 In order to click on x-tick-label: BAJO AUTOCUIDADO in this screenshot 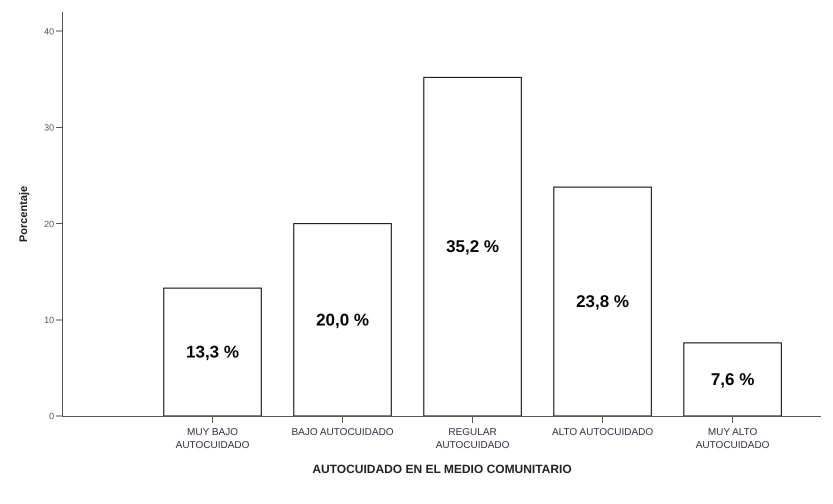, I will do `click(343, 432)`.